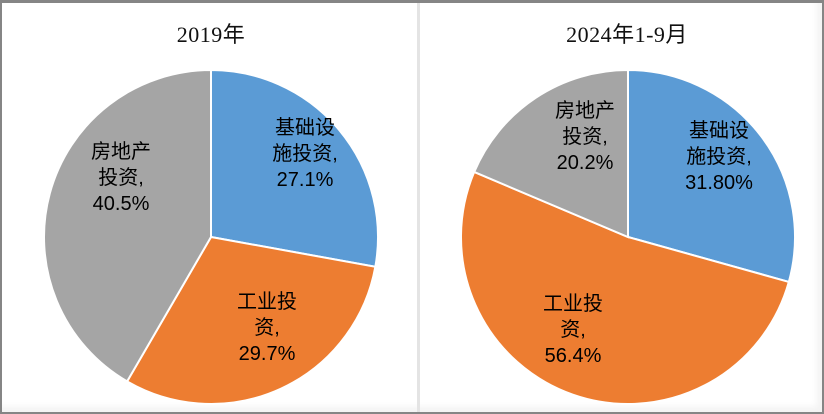 Image resolution: width=824 pixels, height=414 pixels. What do you see at coordinates (719, 157) in the screenshot?
I see `data-label-infrastructure: 基础设 施投资, 31.80%` at bounding box center [719, 157].